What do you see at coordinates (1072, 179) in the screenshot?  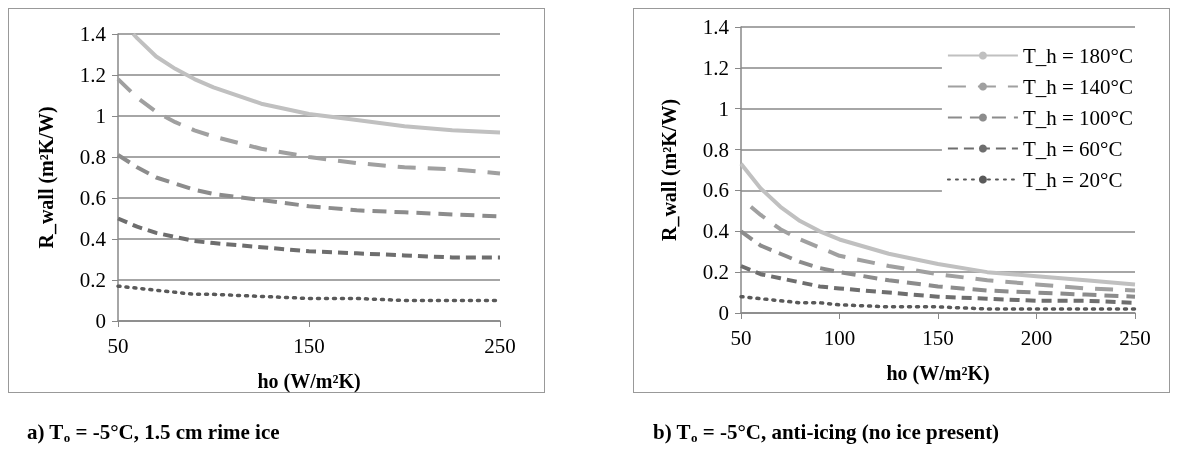 I see `legend-label: T_h = 20°C` at bounding box center [1072, 179].